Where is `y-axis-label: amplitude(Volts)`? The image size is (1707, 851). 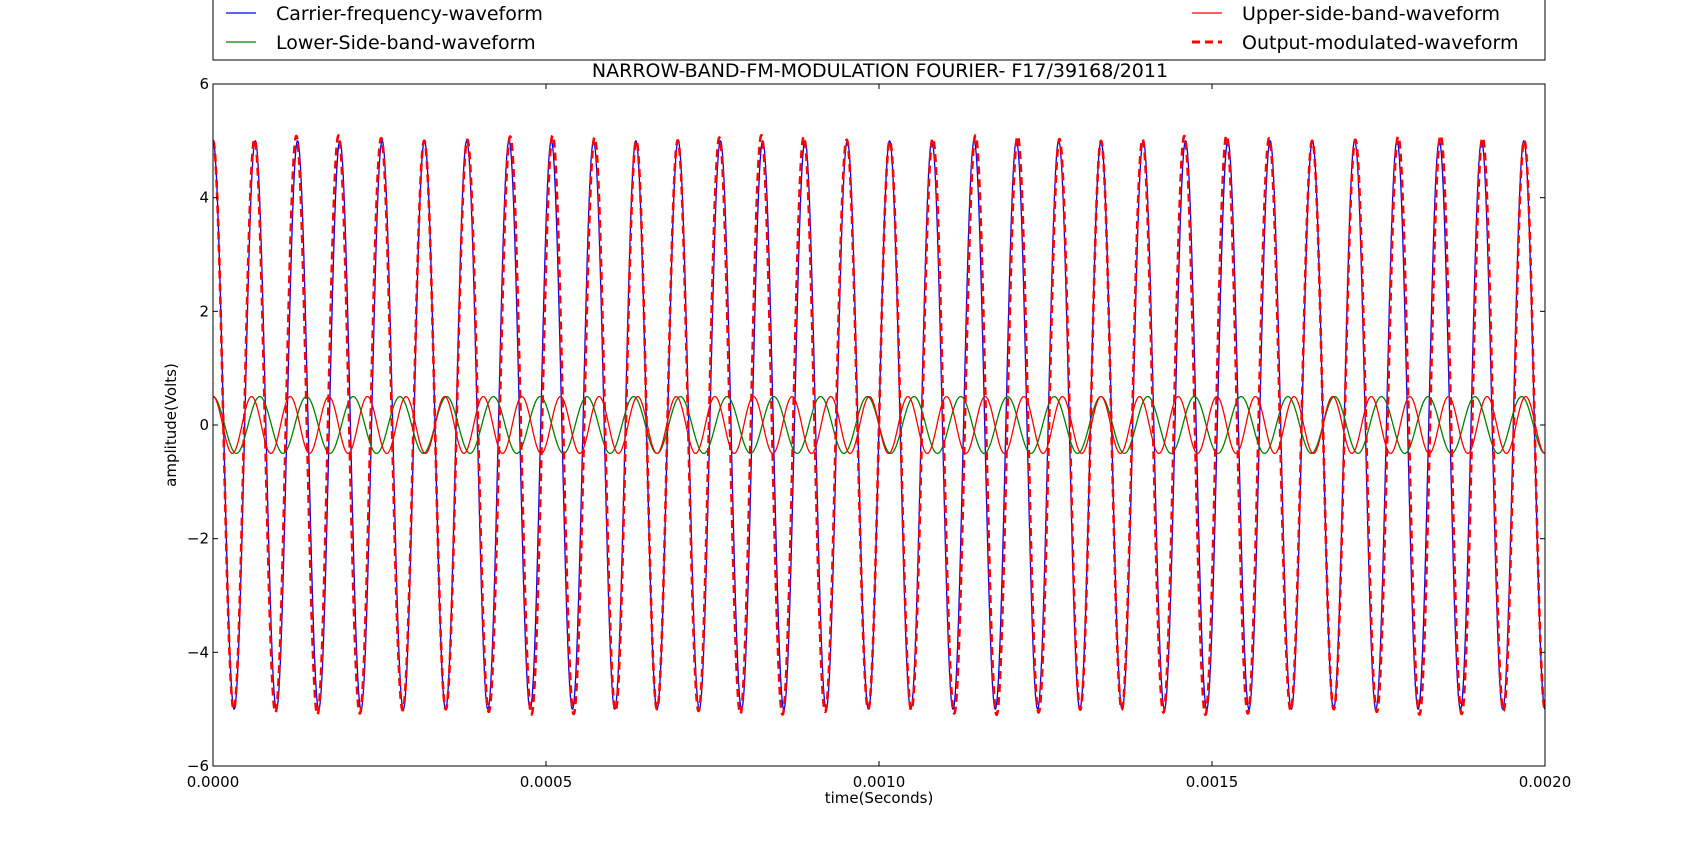
y-axis-label: amplitude(Volts) is located at coordinates (171, 425).